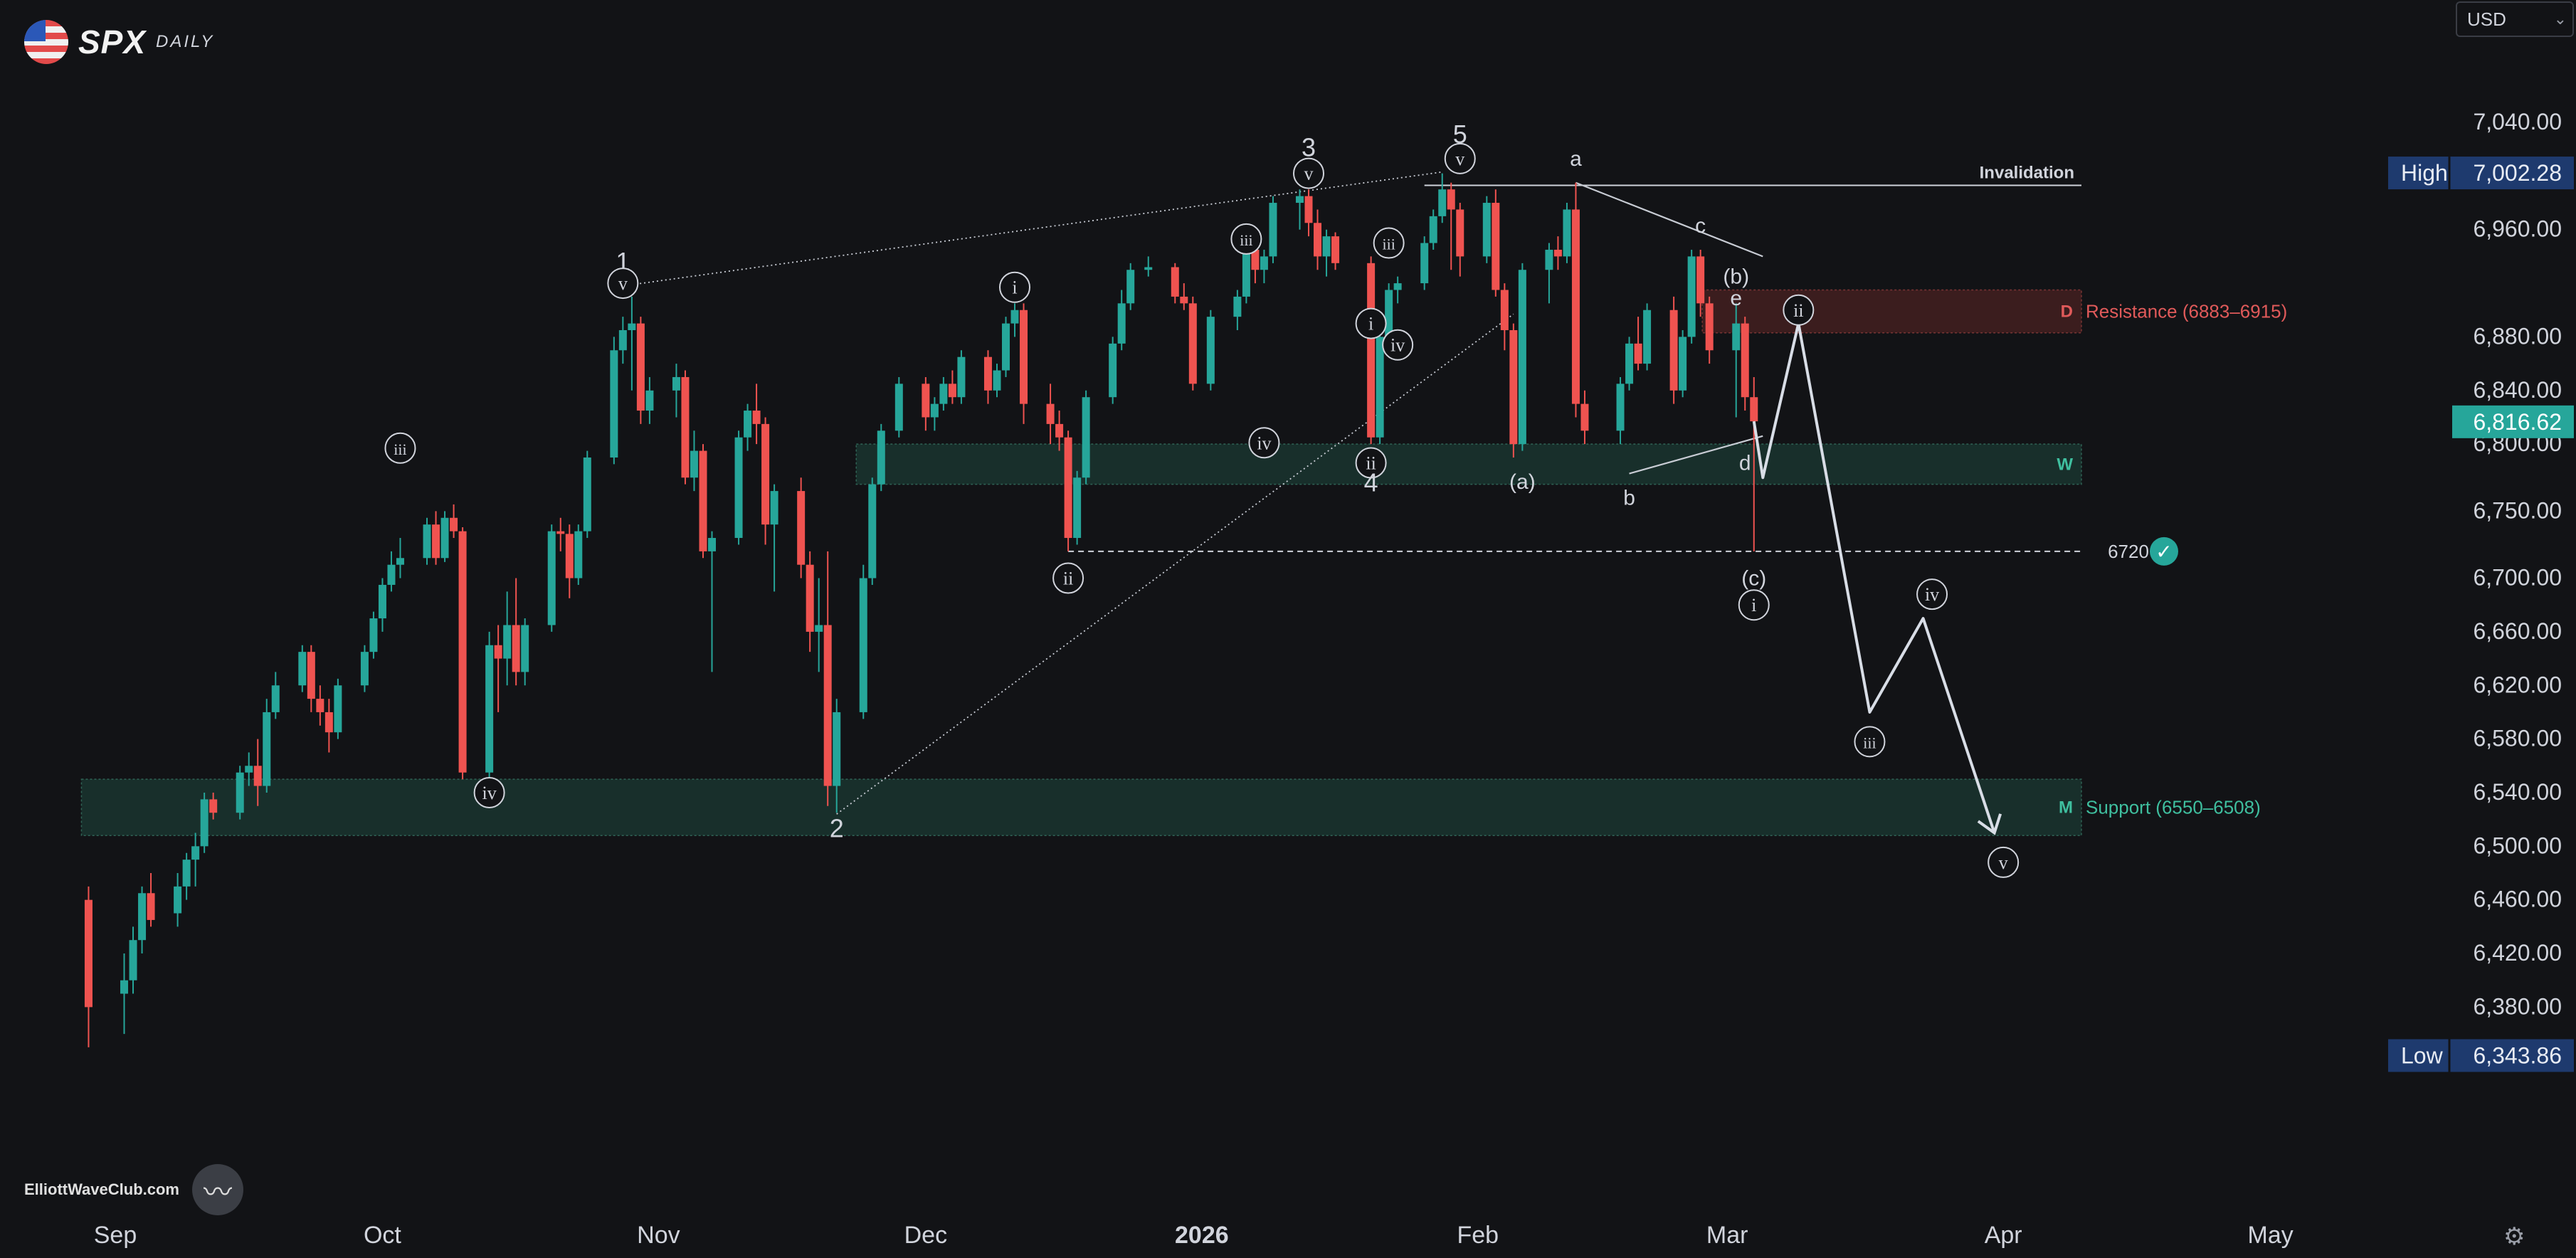 The image size is (2576, 1258). Describe the element at coordinates (1576, 159) in the screenshot. I see `wave-label: a` at that location.